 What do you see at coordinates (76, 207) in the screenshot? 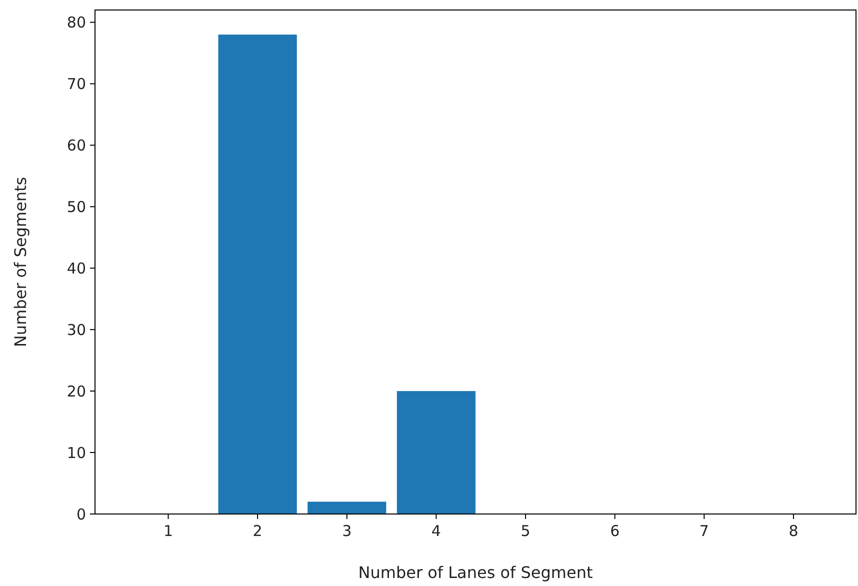
I see `y-tick-label: 50` at bounding box center [76, 207].